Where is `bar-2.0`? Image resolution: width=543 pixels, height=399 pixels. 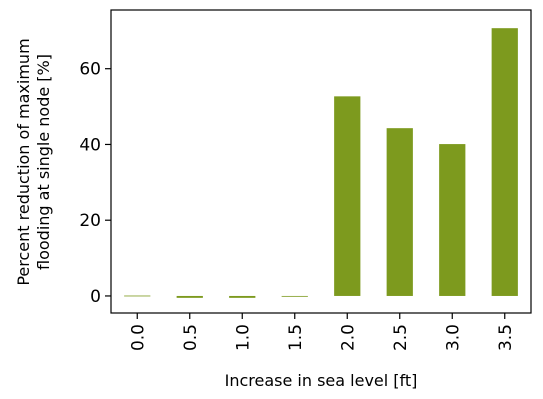 bar-2.0 is located at coordinates (347, 196).